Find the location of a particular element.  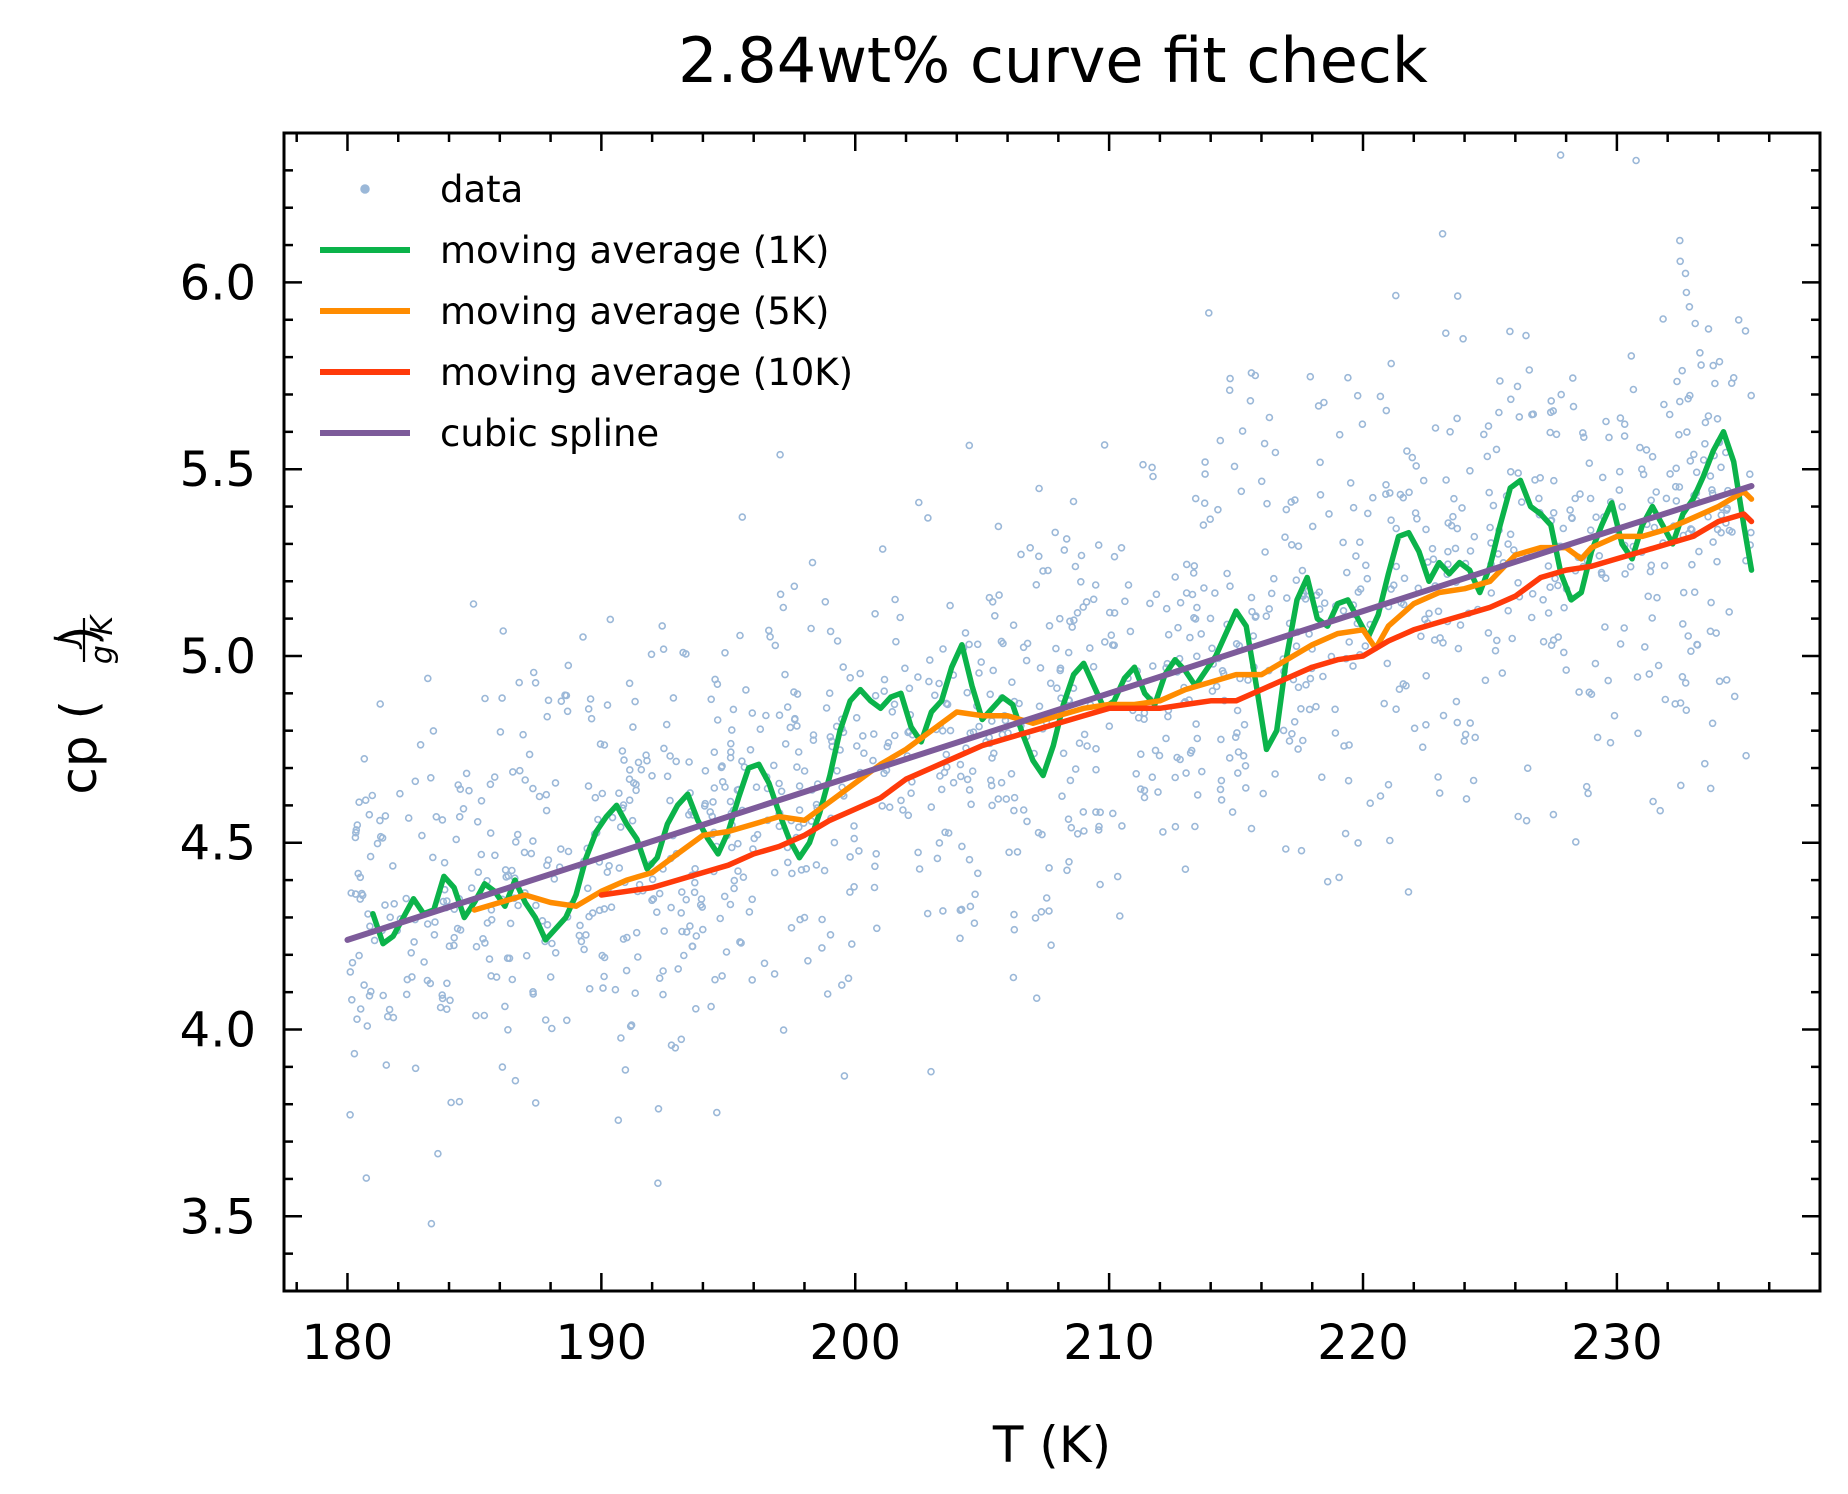

y-tick-label: 4.5 is located at coordinates (218, 844).